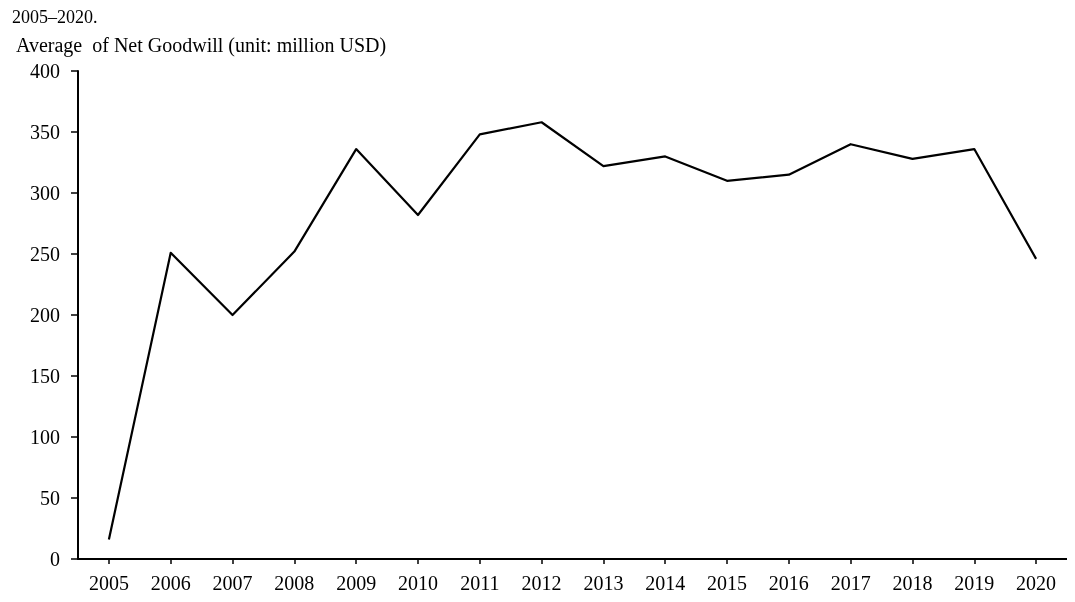 This screenshot has width=1075, height=602. I want to click on x-tick-label: 2009, so click(356, 583).